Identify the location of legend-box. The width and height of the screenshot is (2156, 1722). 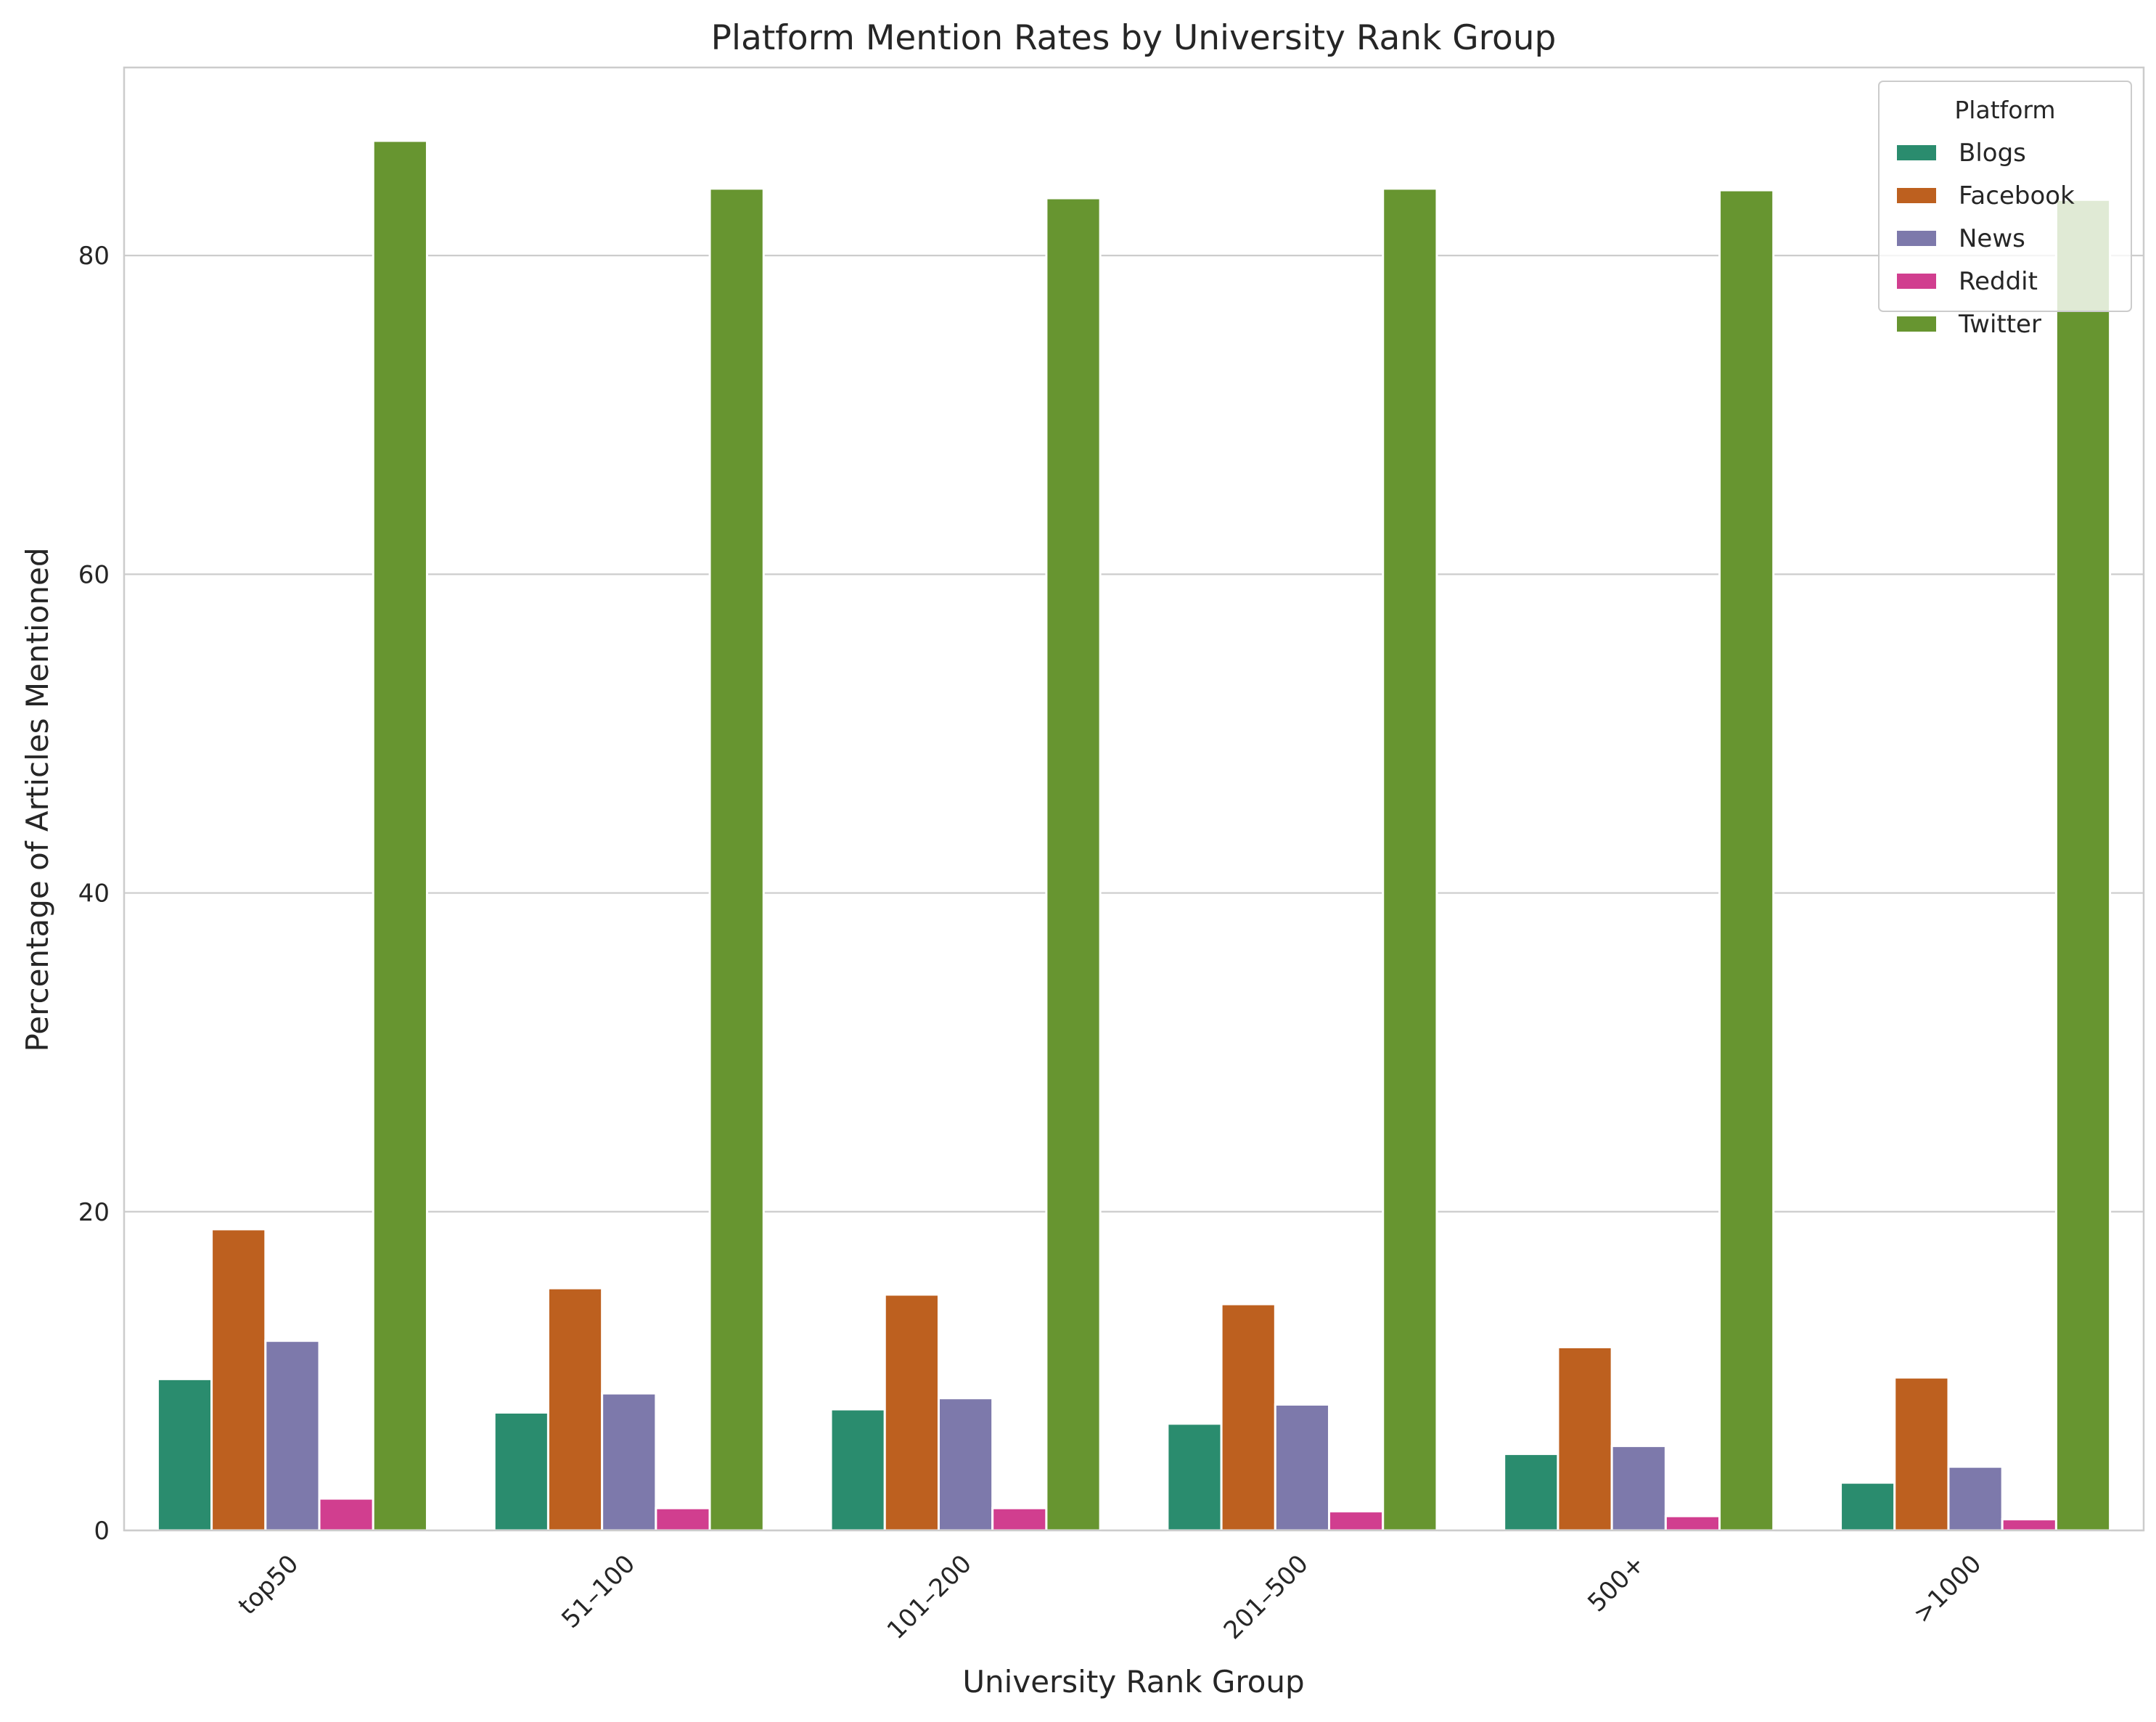
(2005, 196).